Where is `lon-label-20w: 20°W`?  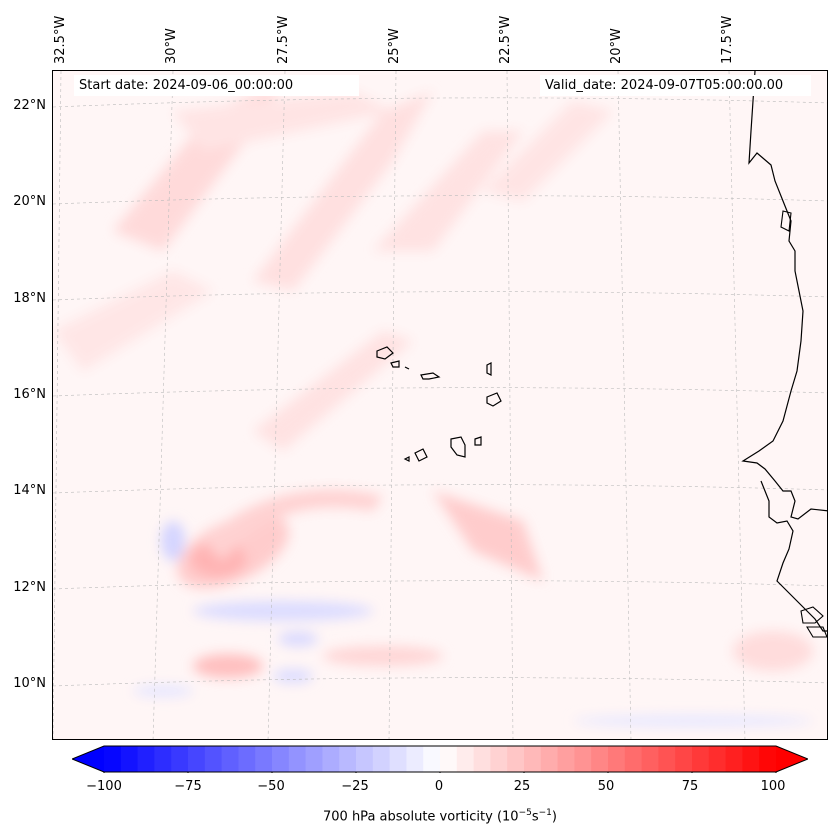 lon-label-20w: 20°W is located at coordinates (616, 46).